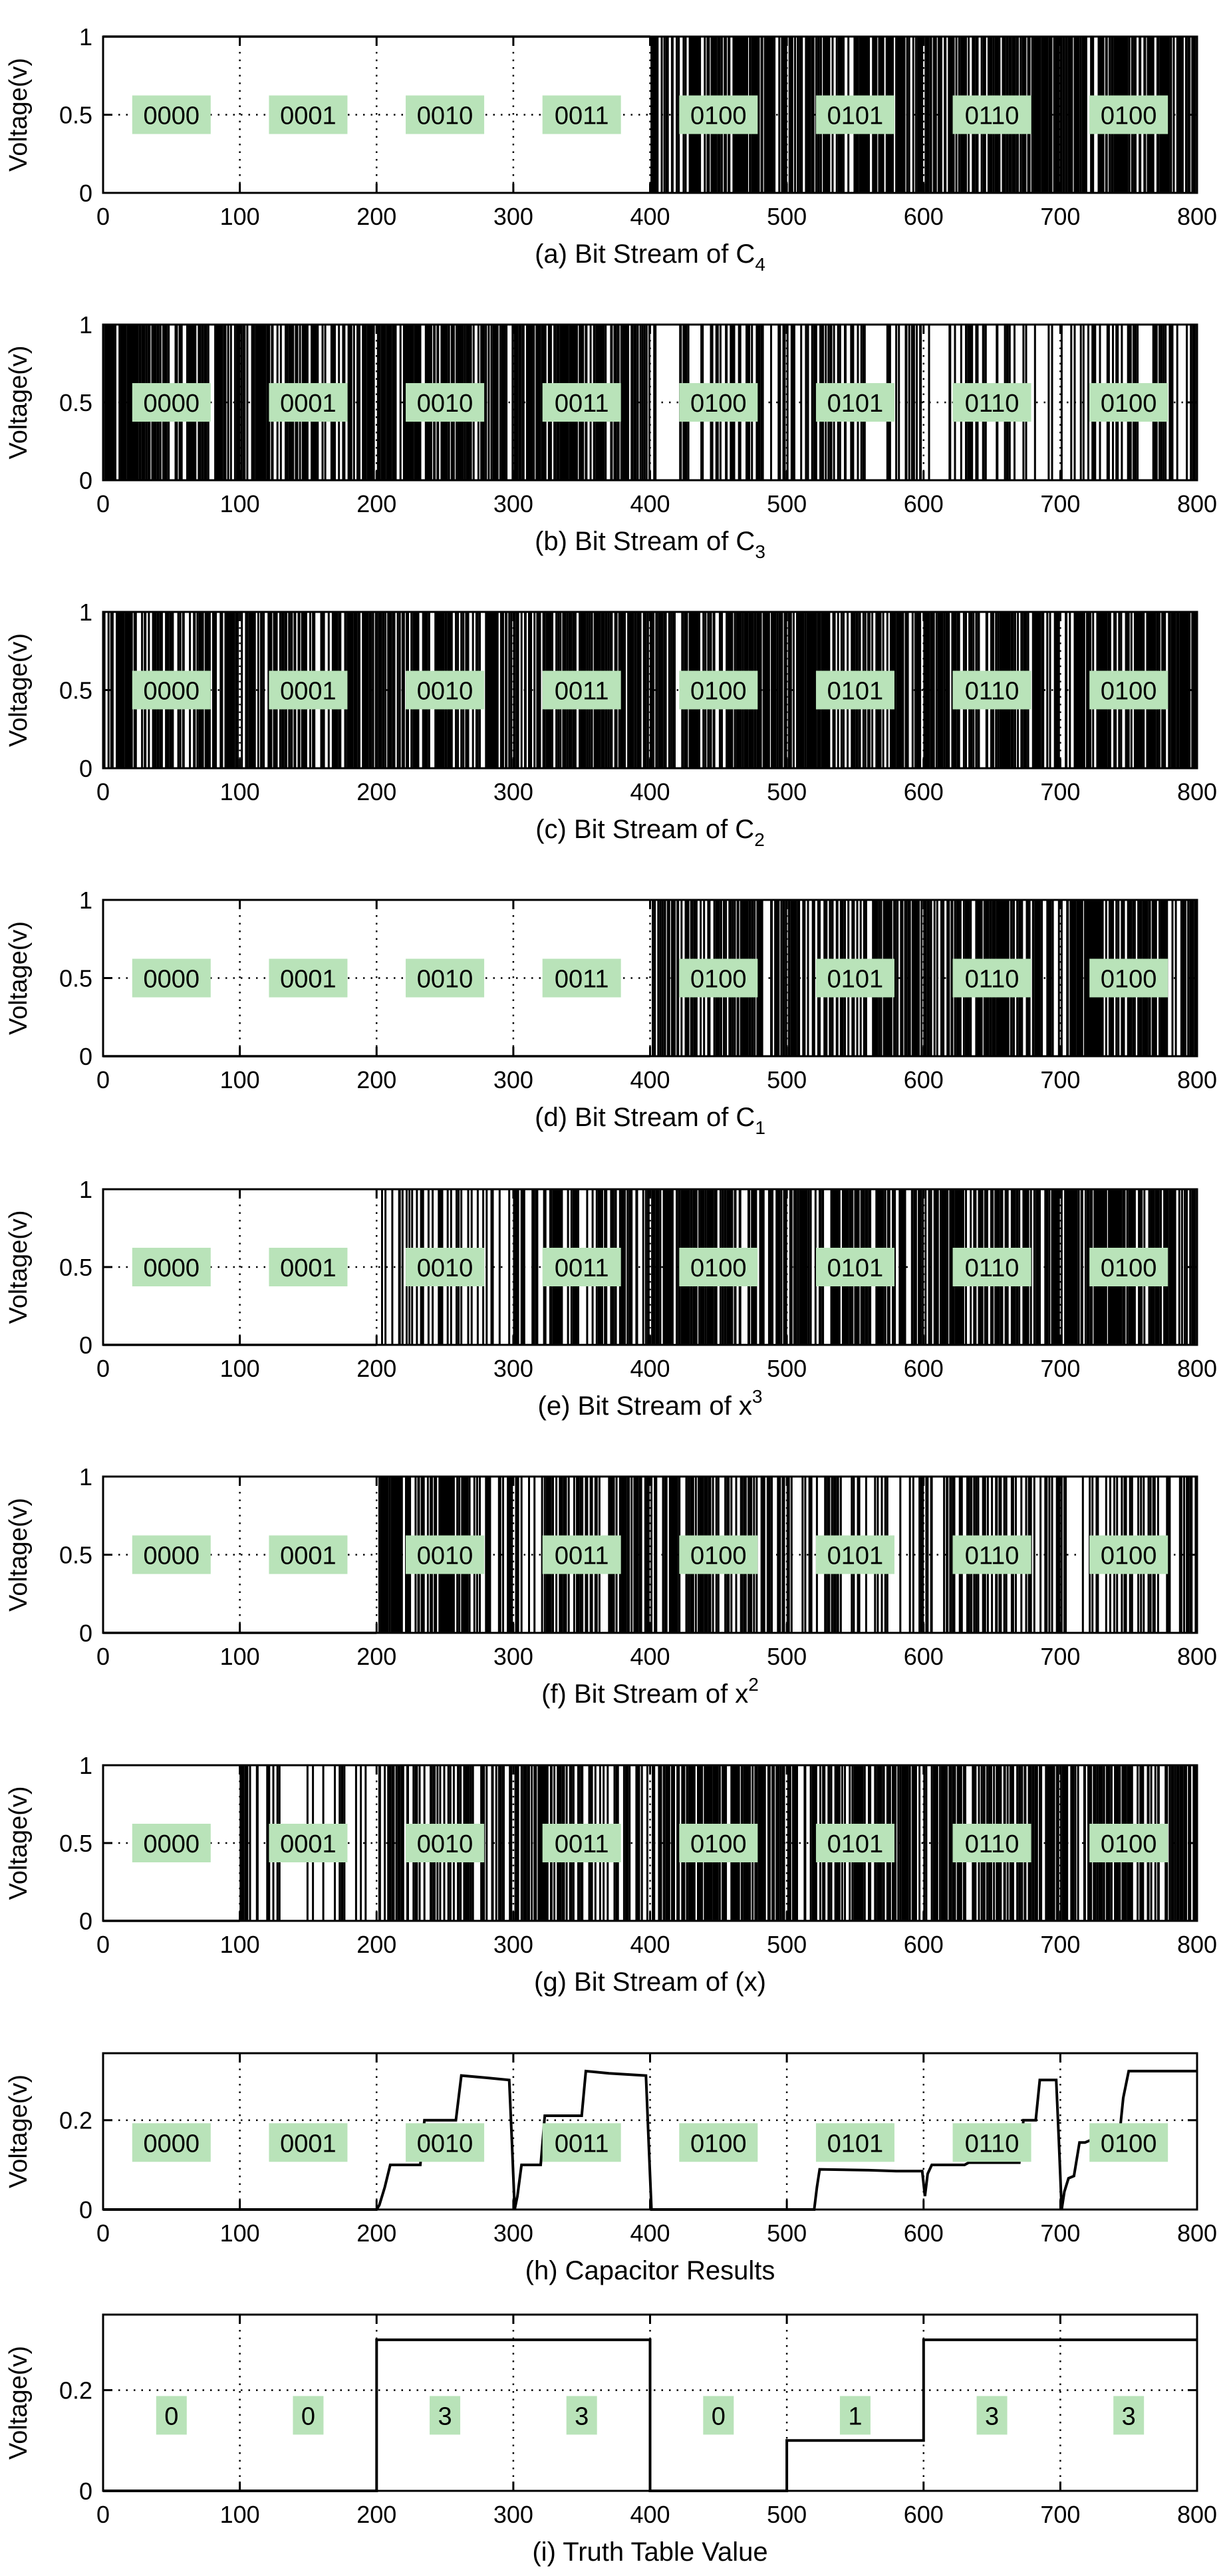  What do you see at coordinates (760, 1127) in the screenshot?
I see `caption-subscript: 1` at bounding box center [760, 1127].